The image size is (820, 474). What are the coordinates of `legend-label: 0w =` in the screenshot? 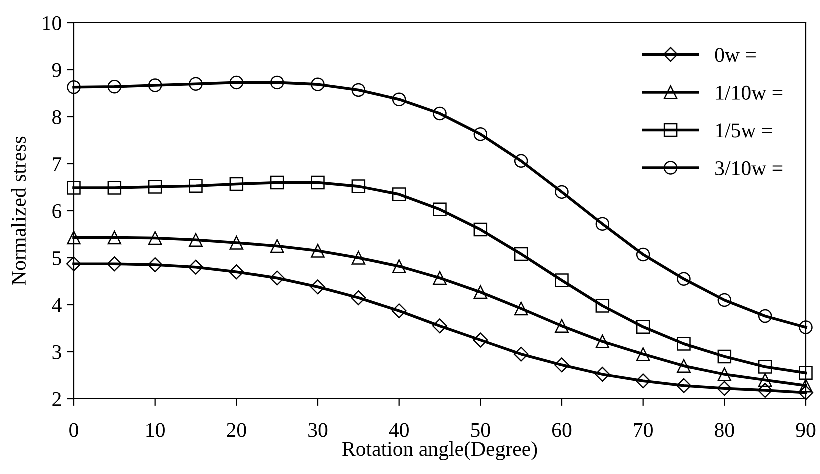 It's located at (735, 55).